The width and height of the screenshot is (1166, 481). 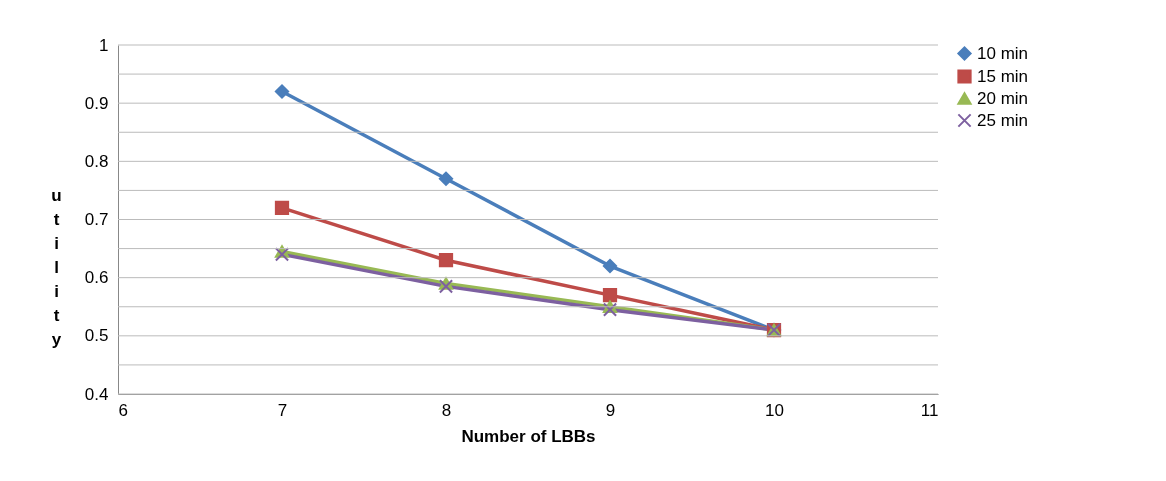 What do you see at coordinates (56, 267) in the screenshot?
I see `y-axis-title: utility` at bounding box center [56, 267].